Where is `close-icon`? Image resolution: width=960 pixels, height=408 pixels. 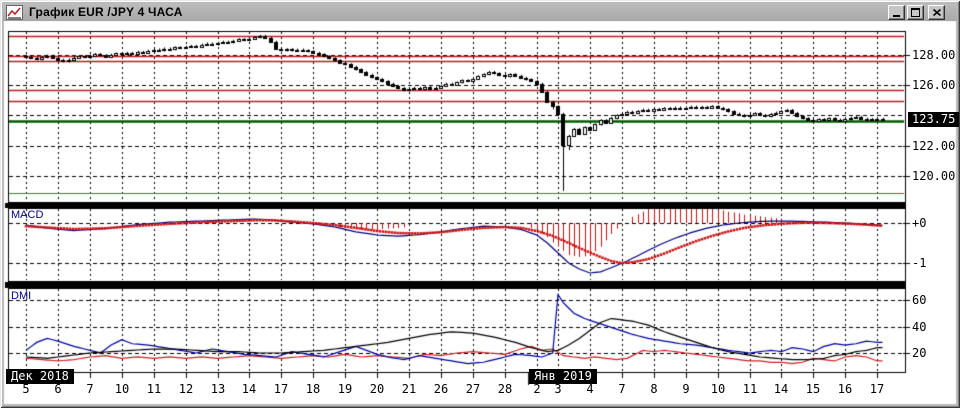 close-icon is located at coordinates (936, 12).